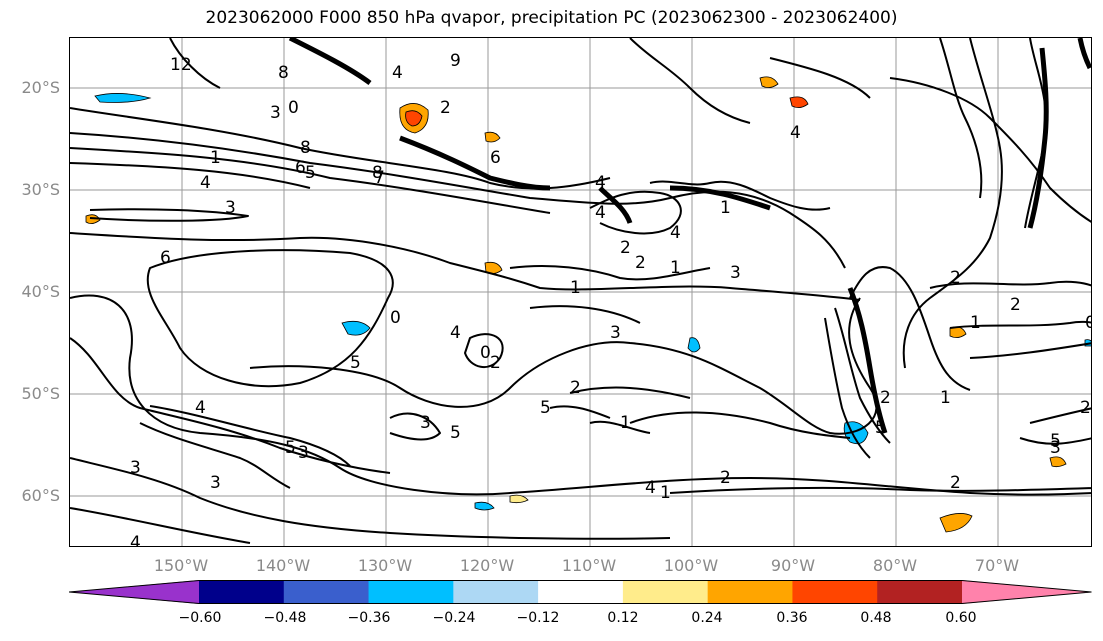  What do you see at coordinates (997, 565) in the screenshot?
I see `lon-label-70w: 70°W` at bounding box center [997, 565].